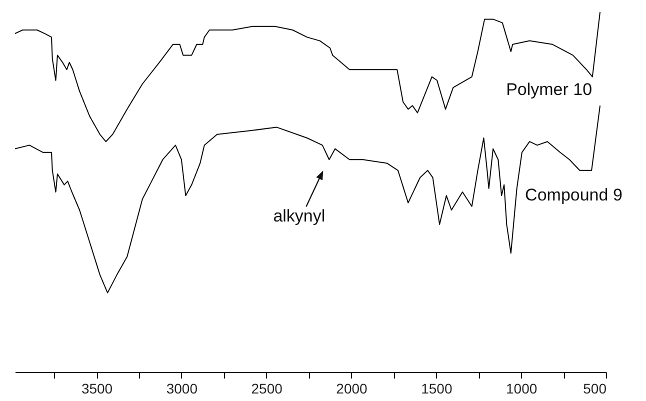  Describe the element at coordinates (267, 388) in the screenshot. I see `x-tick-label: 2500` at that location.